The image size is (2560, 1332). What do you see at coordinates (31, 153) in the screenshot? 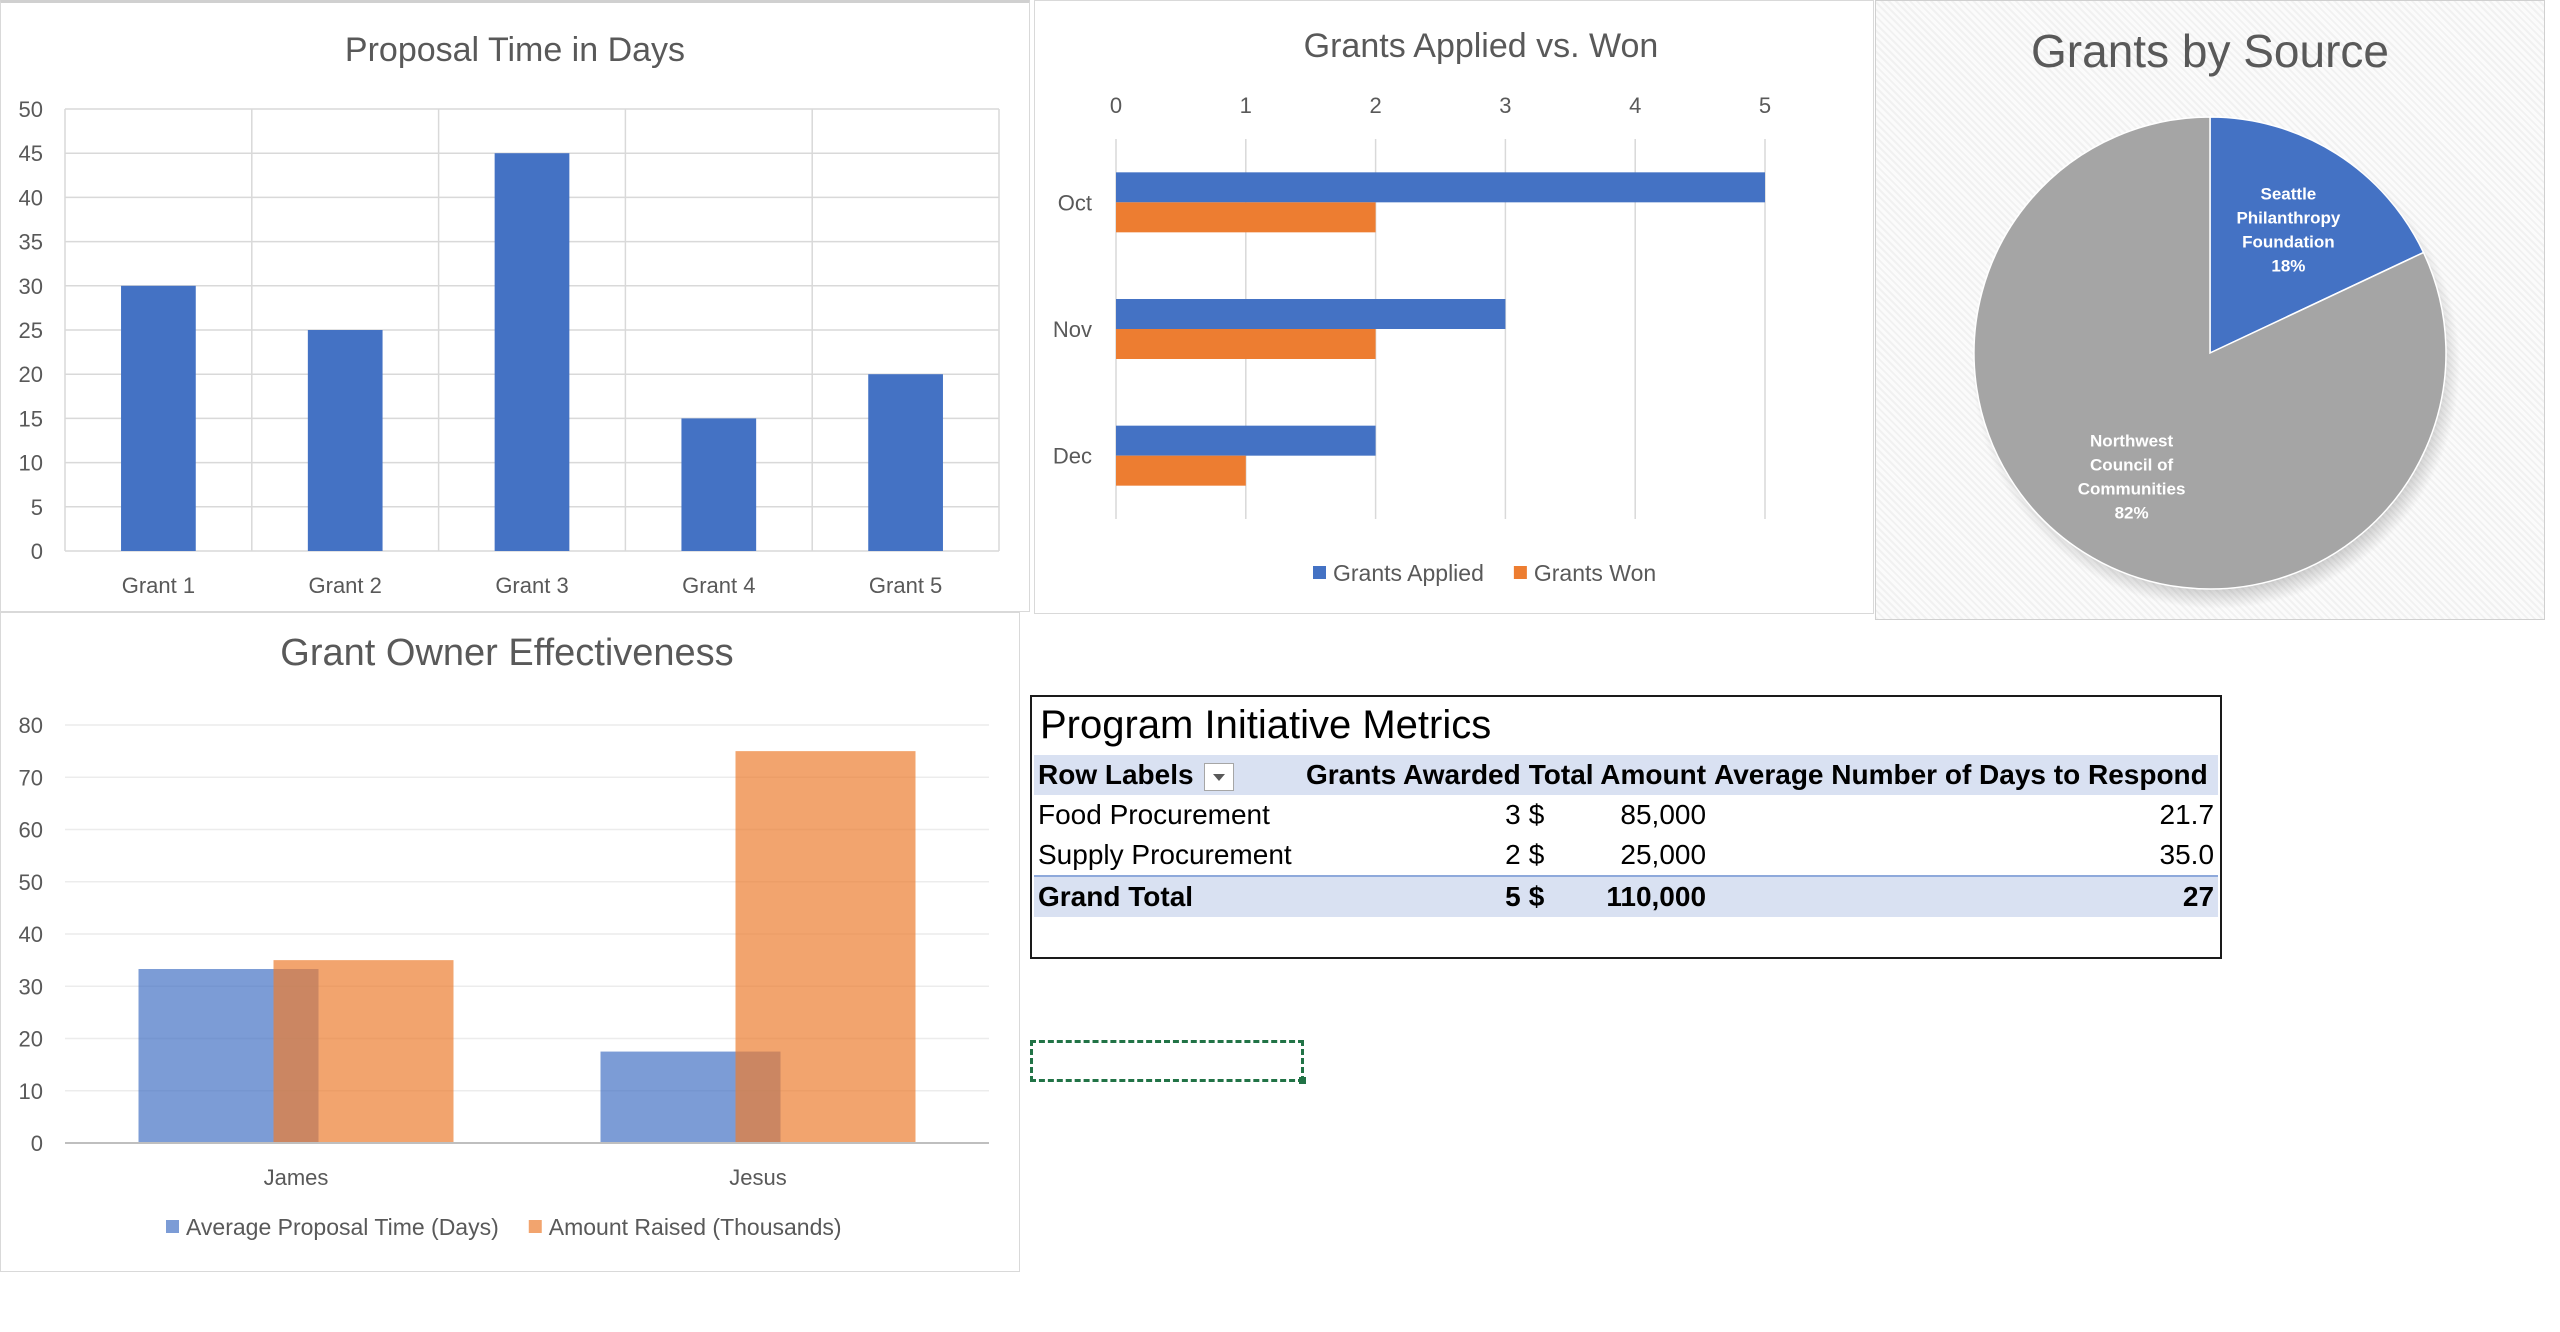
I see `y-tick-label: 45` at bounding box center [31, 153].